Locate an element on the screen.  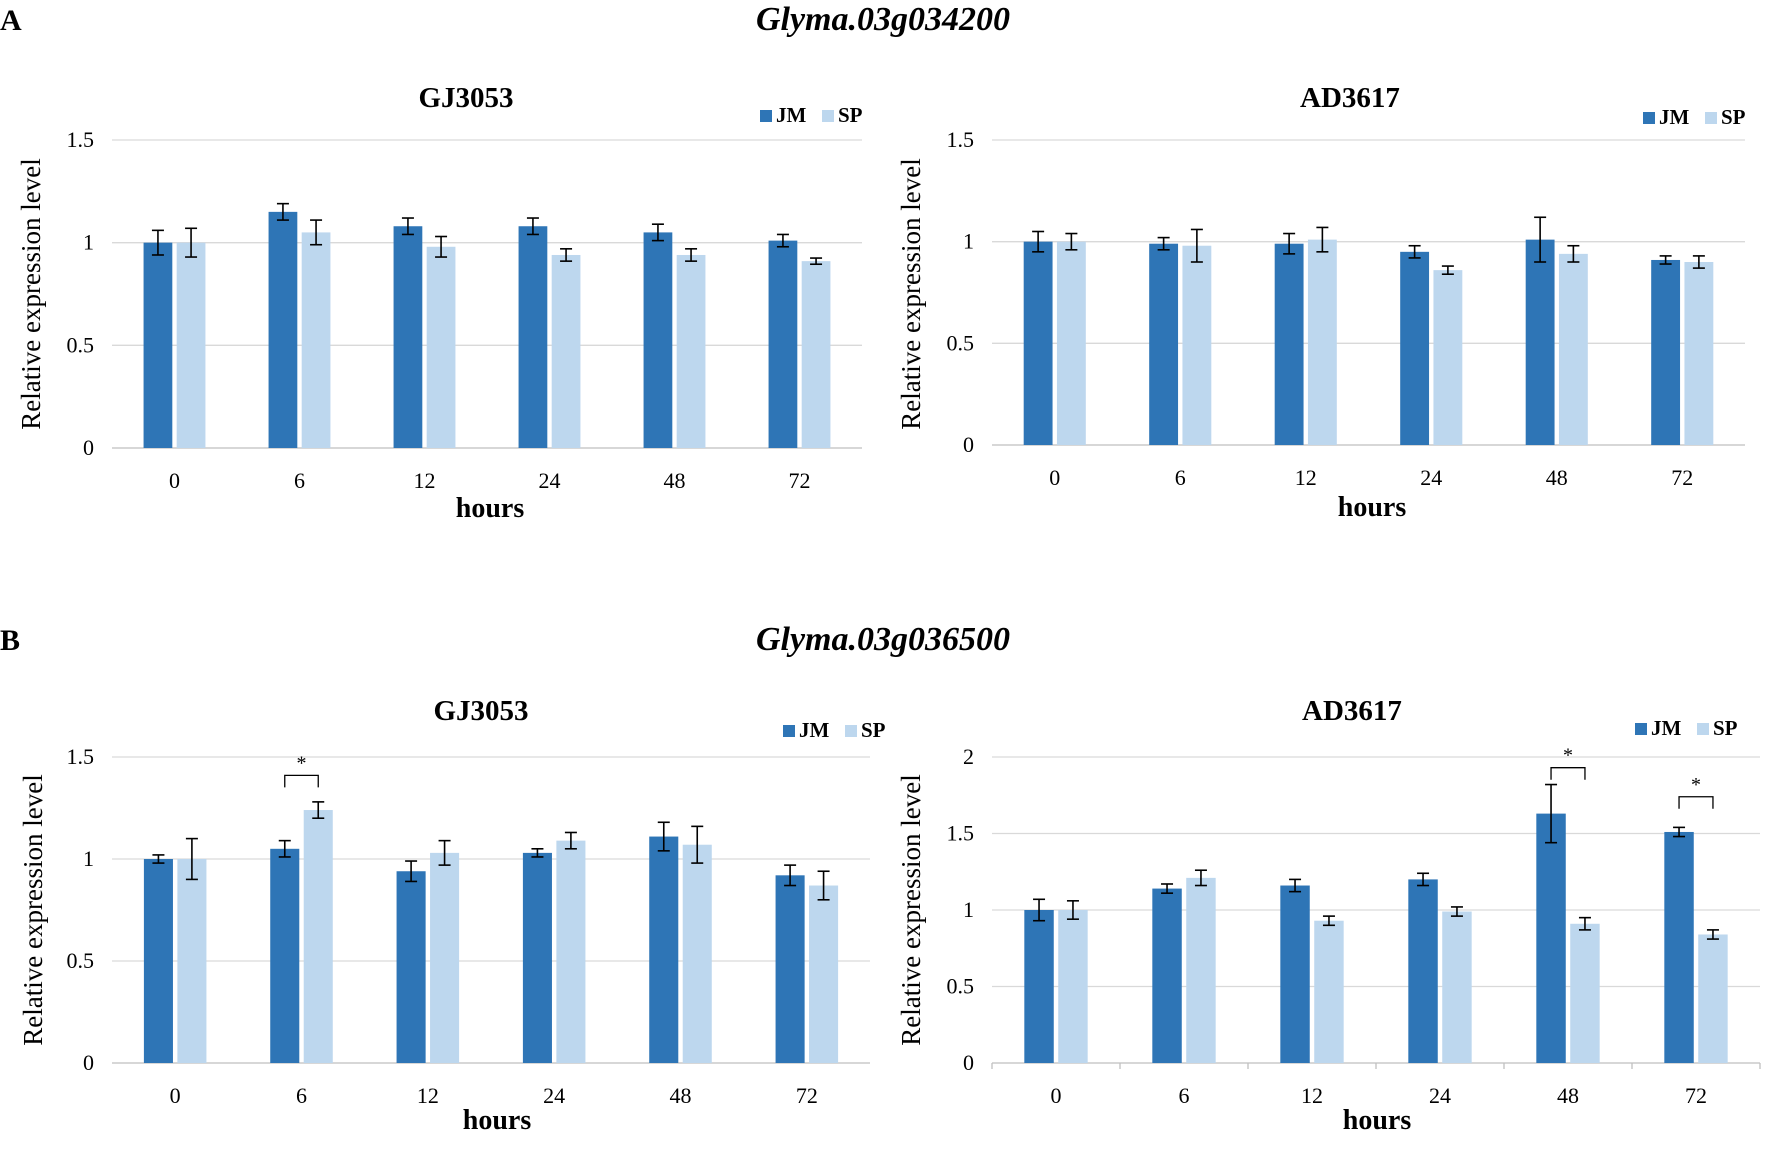
chart-title: AD3617 is located at coordinates (1352, 711).